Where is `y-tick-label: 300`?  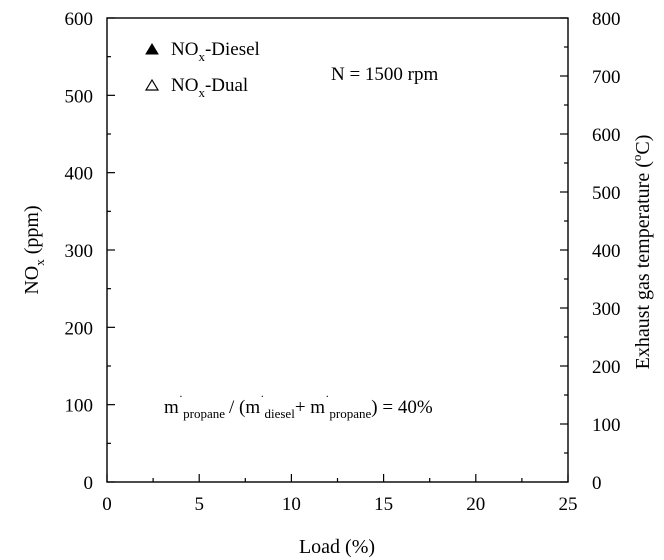 y-tick-label: 300 is located at coordinates (79, 251).